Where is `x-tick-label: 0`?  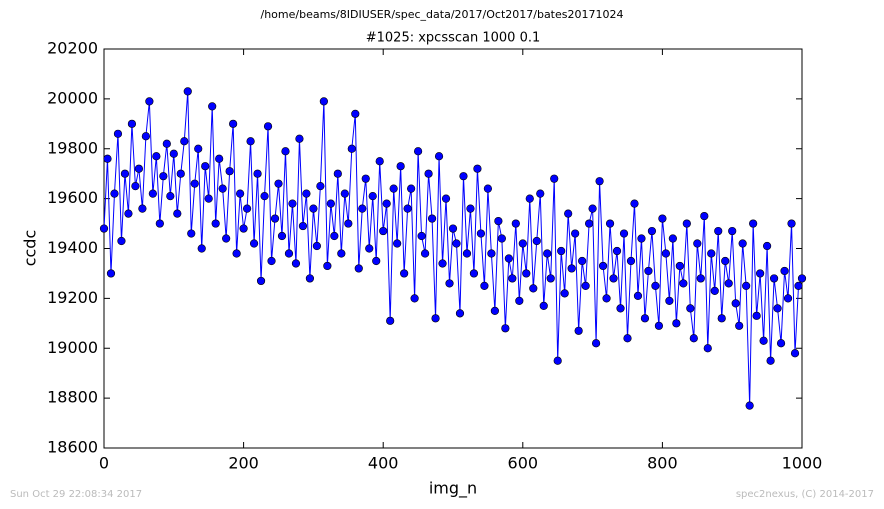
x-tick-label: 0 is located at coordinates (104, 463).